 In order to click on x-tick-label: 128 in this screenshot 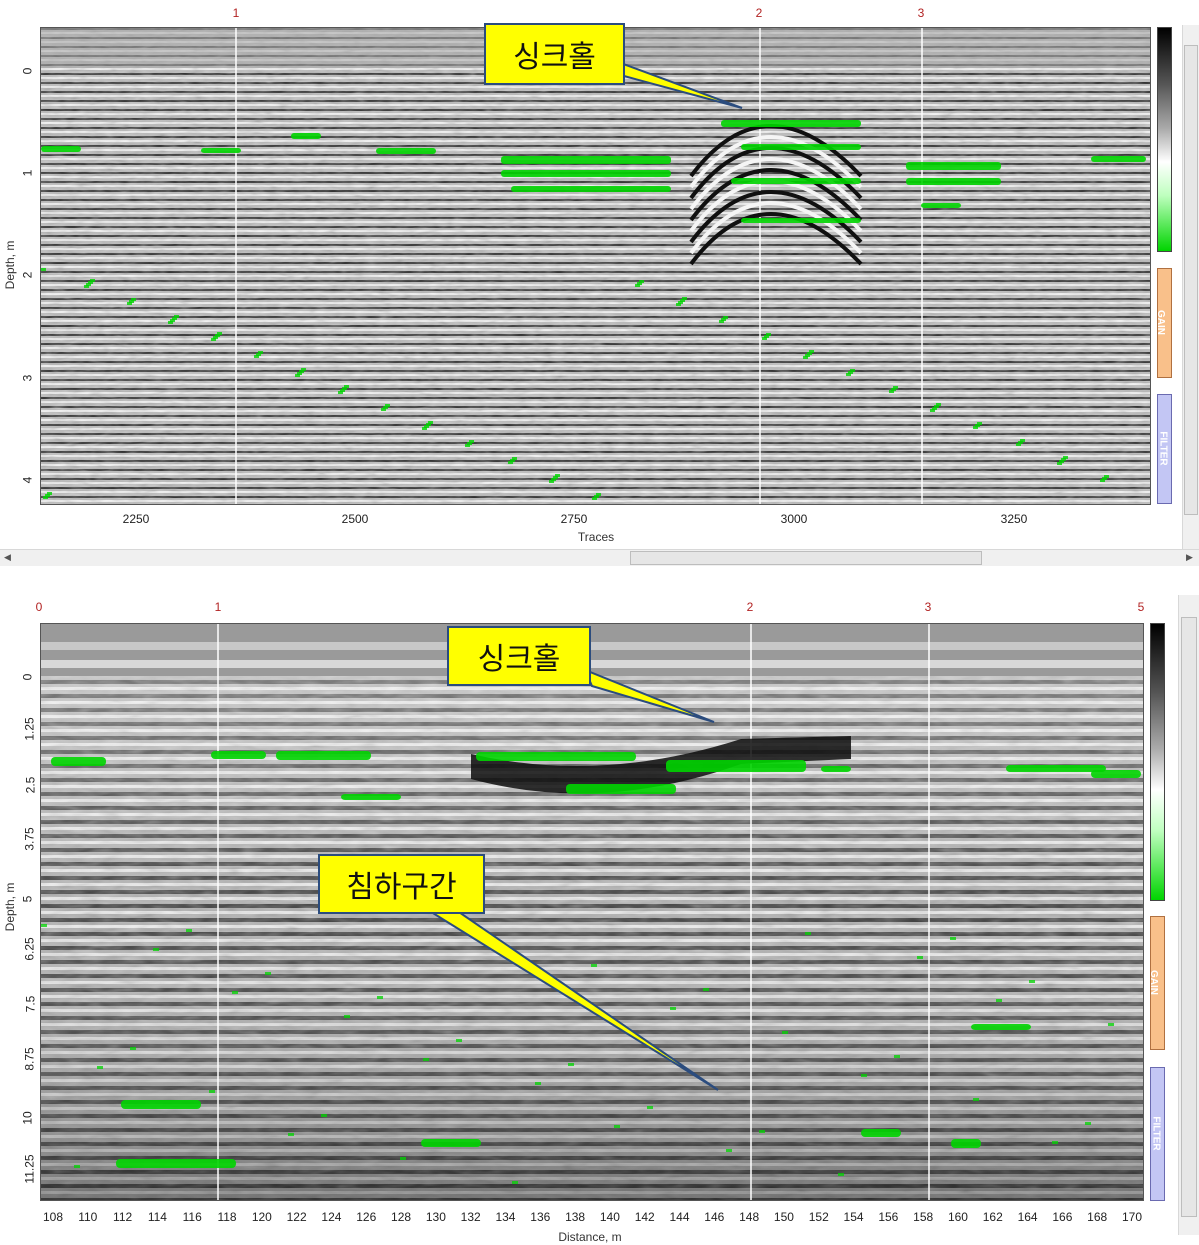, I will do `click(401, 1217)`.